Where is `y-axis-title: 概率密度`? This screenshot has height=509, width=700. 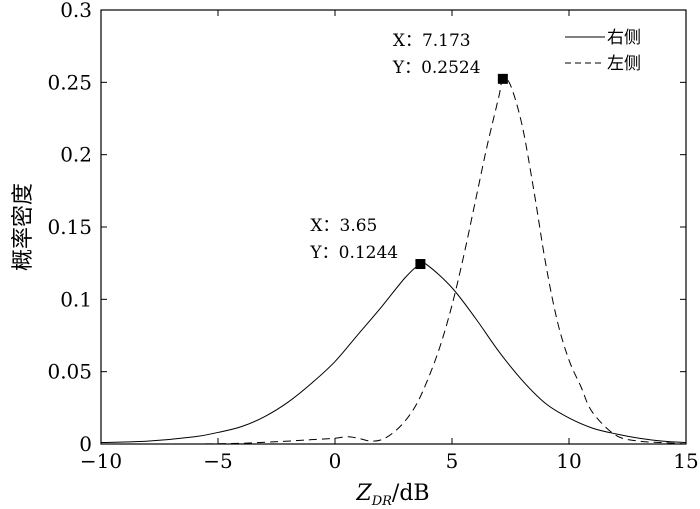 y-axis-title: 概率密度 is located at coordinates (23, 227).